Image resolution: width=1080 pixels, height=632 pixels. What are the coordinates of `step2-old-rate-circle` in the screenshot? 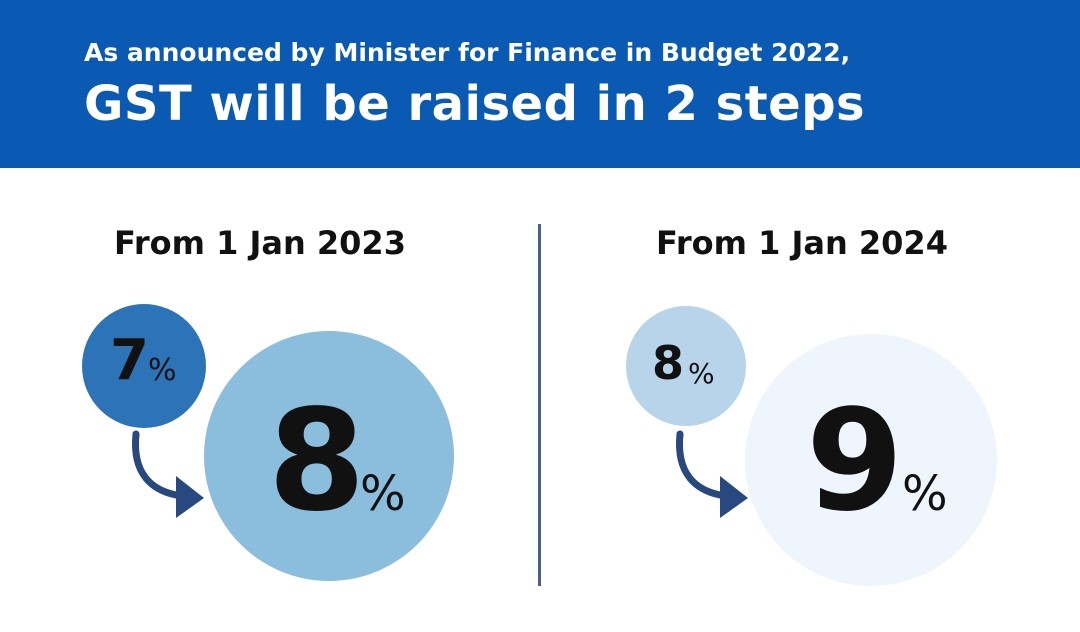 It's located at (686, 366).